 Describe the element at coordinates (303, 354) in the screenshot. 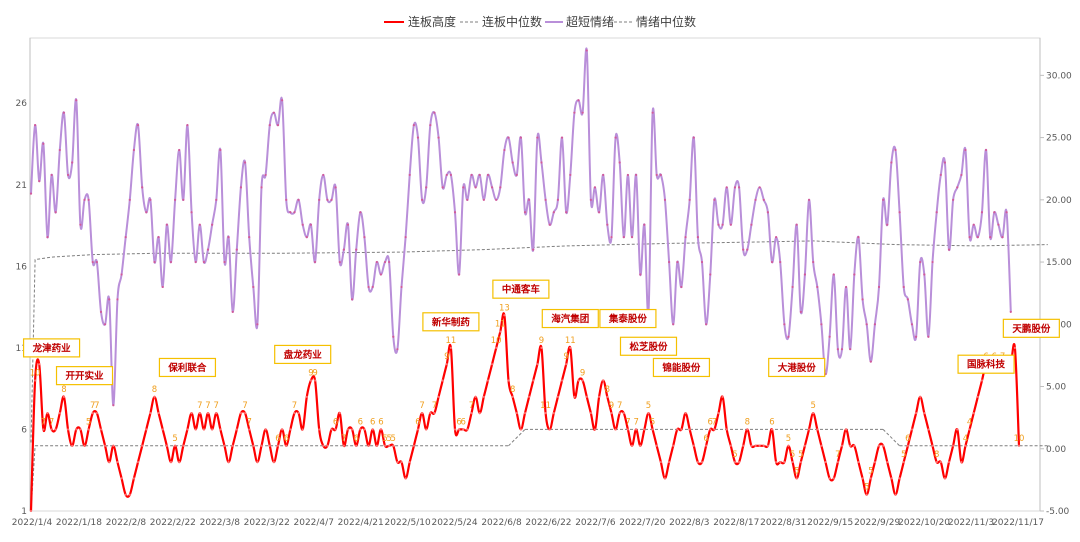

I see `annotation-callout: 盘龙药业` at that location.